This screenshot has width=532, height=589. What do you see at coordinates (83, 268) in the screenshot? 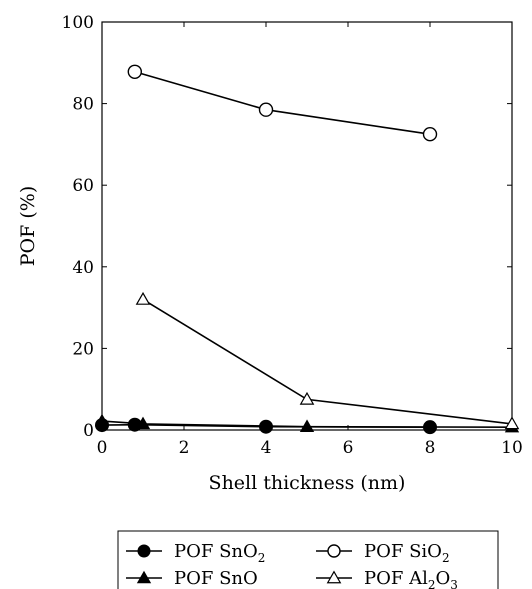
I see `y-tick-label: 40` at bounding box center [83, 268].